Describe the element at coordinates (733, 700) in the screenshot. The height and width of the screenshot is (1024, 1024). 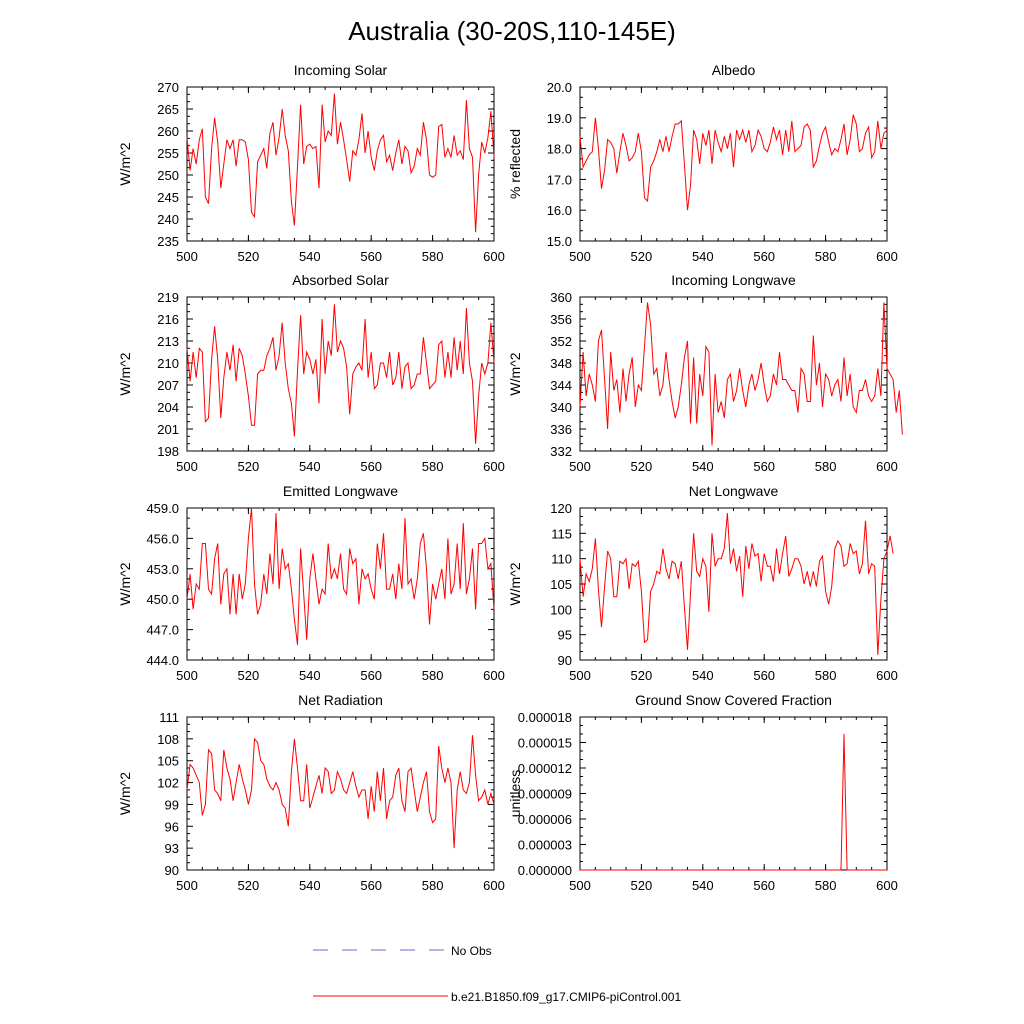
I see `panel-title: Ground Snow Covered Fraction` at that location.